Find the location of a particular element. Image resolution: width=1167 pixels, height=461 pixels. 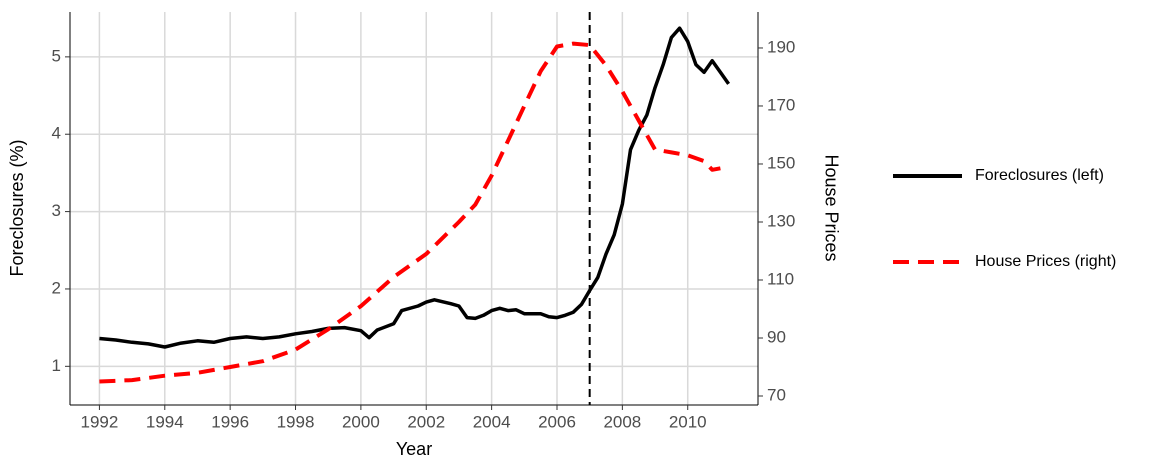

x-tick-label: 2004 is located at coordinates (492, 421).